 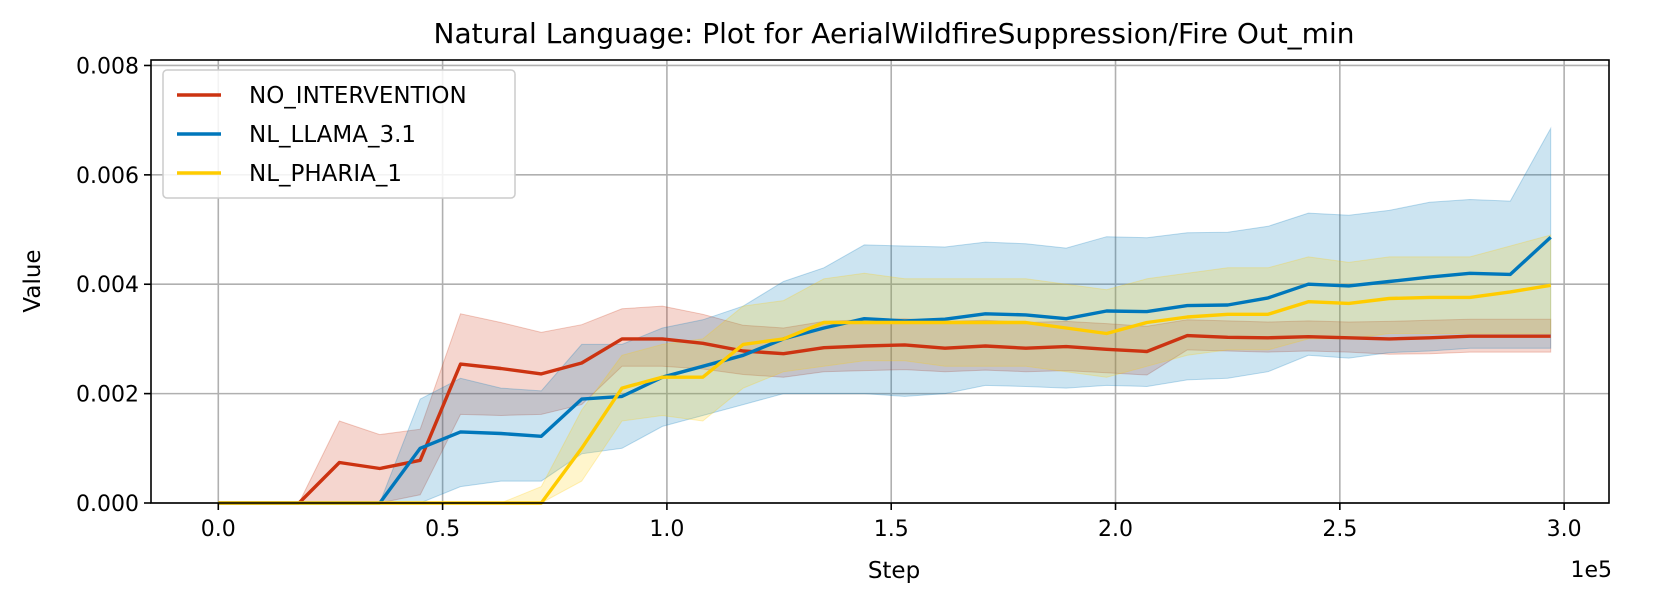 I want to click on x-axis-scale-label: 1e5, so click(x=1591, y=570).